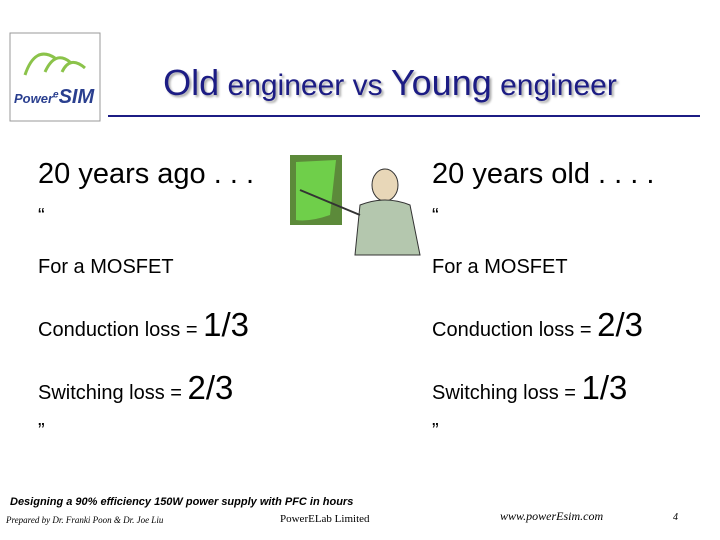 The image size is (720, 540). I want to click on logo: PowereSIM, so click(54, 97).